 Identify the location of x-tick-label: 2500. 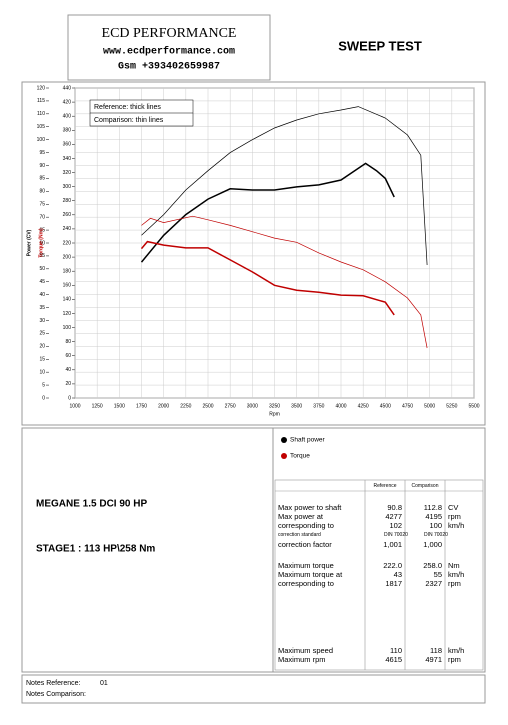
(207, 406).